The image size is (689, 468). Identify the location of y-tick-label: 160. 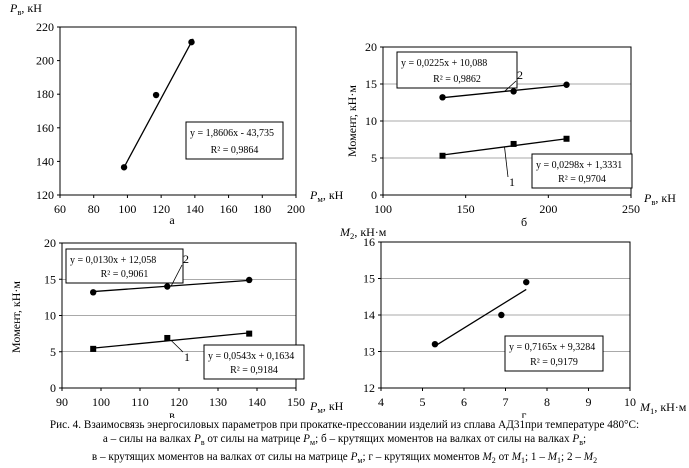
(45, 128).